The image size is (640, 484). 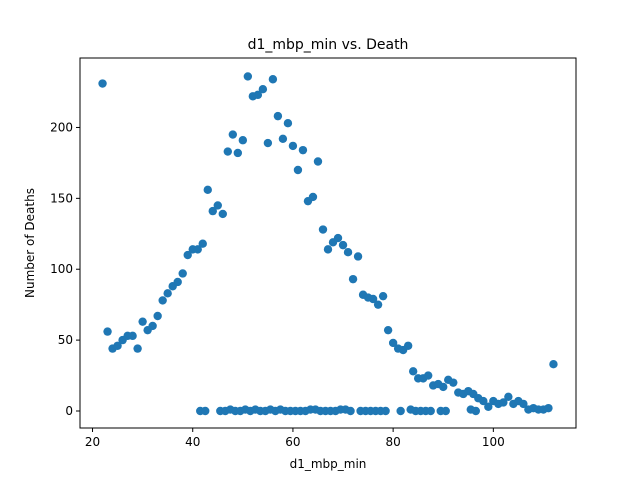 What do you see at coordinates (61, 198) in the screenshot?
I see `y-tick-label: 150` at bounding box center [61, 198].